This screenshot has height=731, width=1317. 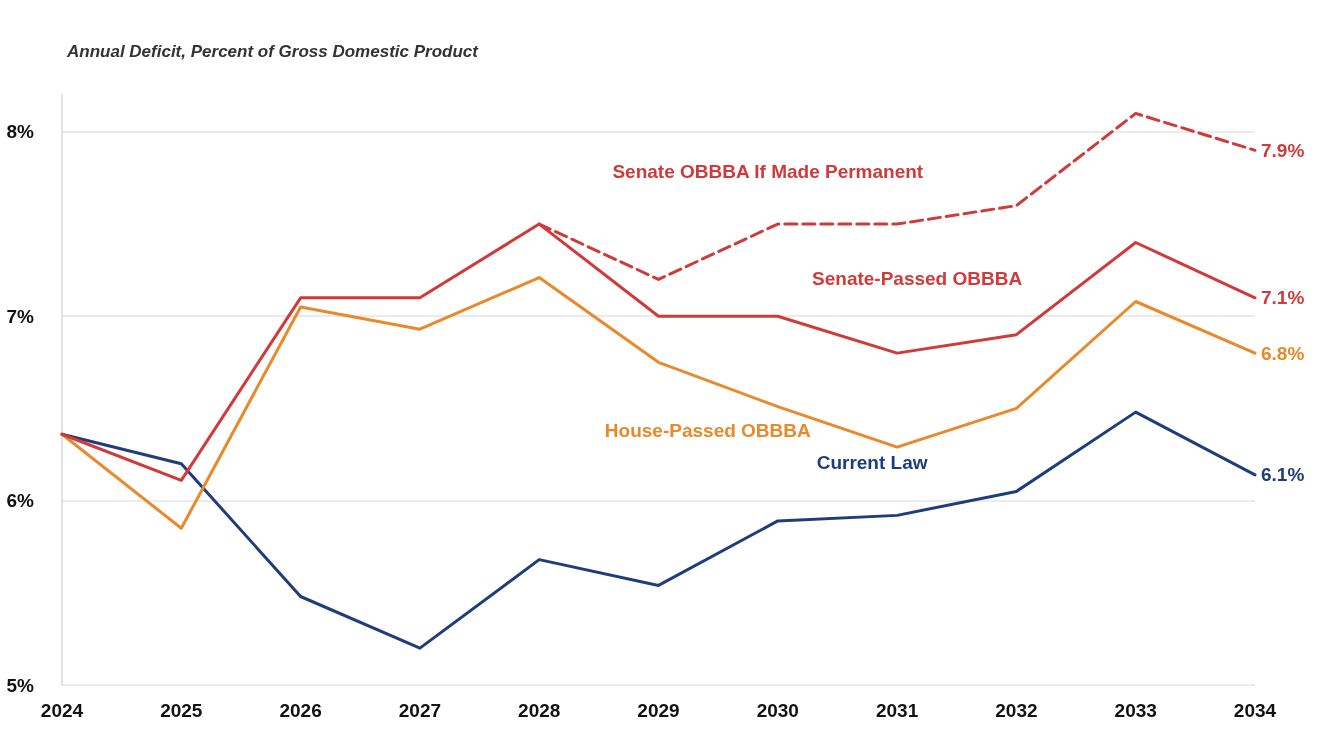 I want to click on x-tick-label: 2031, so click(x=897, y=710).